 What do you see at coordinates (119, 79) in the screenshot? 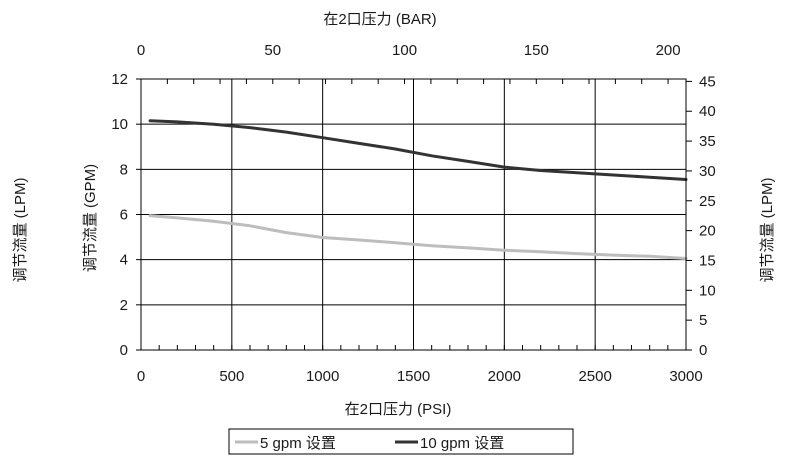
I see `y-left-tick-label: 12` at bounding box center [119, 79].